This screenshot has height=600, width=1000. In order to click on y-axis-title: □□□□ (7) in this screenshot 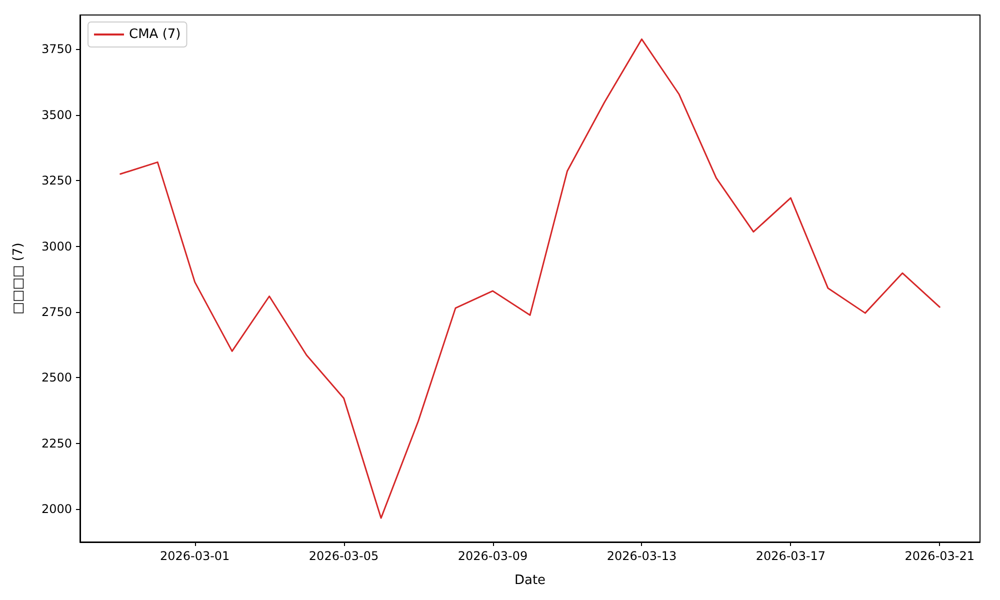, I will do `click(18, 278)`.